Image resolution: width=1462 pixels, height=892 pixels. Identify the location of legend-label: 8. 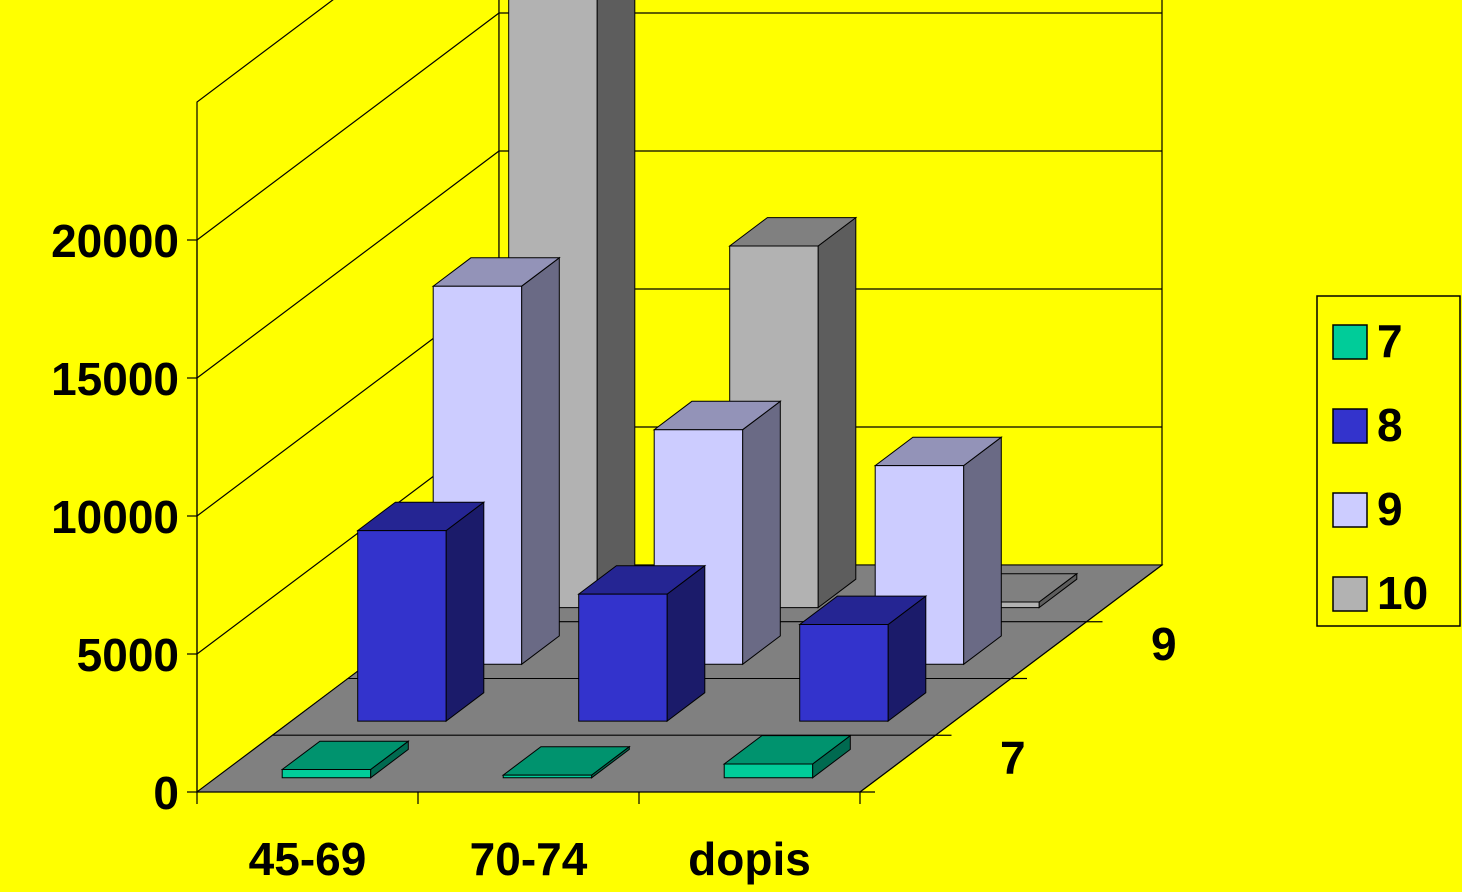
(1390, 425).